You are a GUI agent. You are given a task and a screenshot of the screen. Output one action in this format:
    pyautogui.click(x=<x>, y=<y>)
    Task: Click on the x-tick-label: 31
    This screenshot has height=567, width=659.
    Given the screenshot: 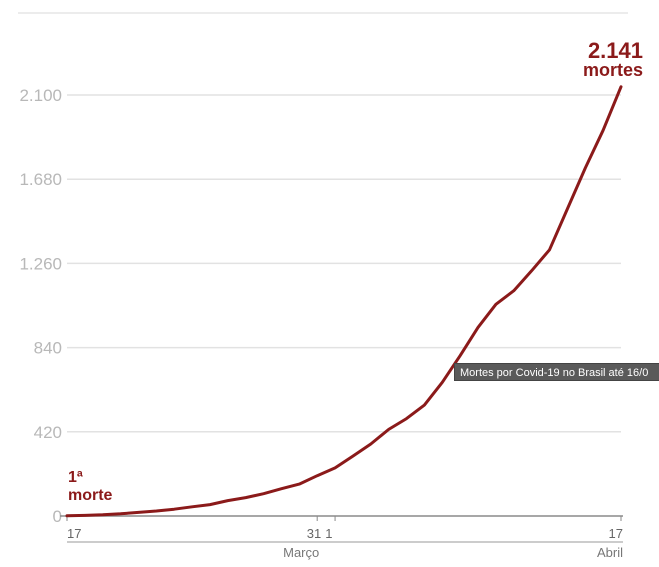 What is the action you would take?
    pyautogui.click(x=314, y=533)
    